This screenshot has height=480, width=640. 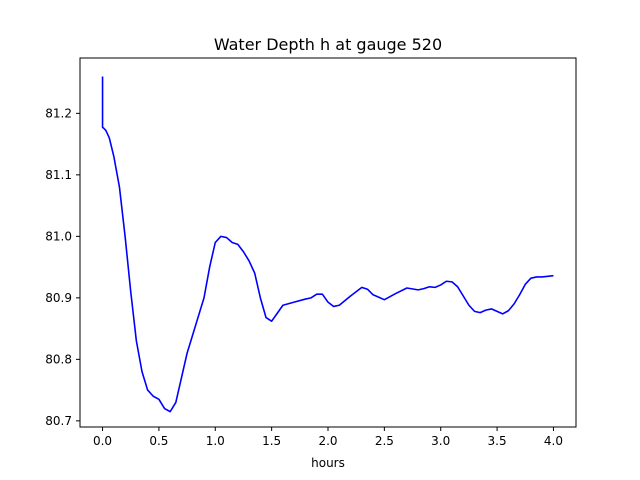 What do you see at coordinates (58, 421) in the screenshot?
I see `y-tick-label: 80.7` at bounding box center [58, 421].